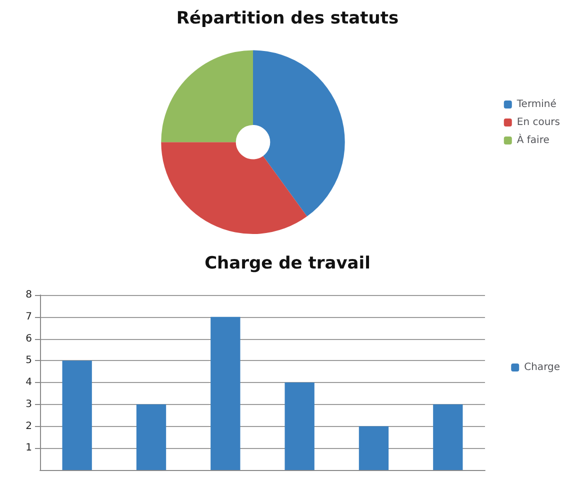 This screenshot has width=575, height=490. Describe the element at coordinates (536, 104) in the screenshot. I see `legend-label: Terminé` at that location.